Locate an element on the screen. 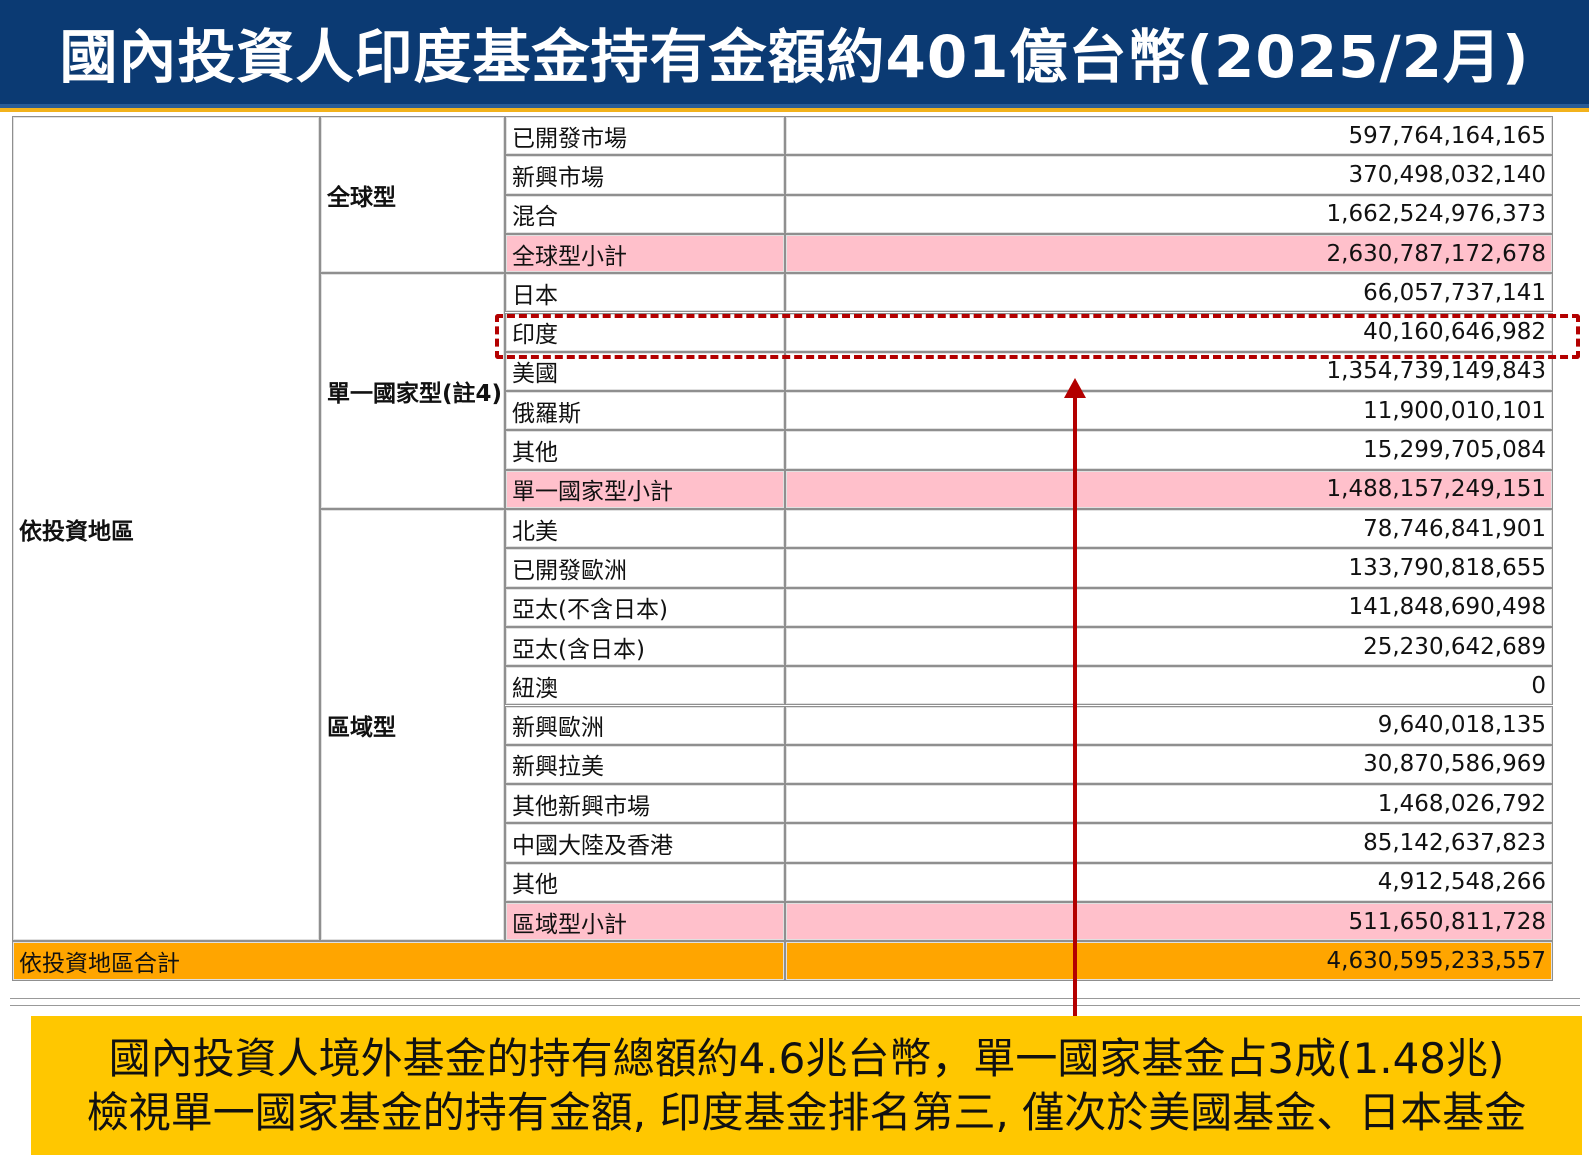 Image resolution: width=1589 pixels, height=1159 pixels. row-label: 其他新興市場 is located at coordinates (645, 804).